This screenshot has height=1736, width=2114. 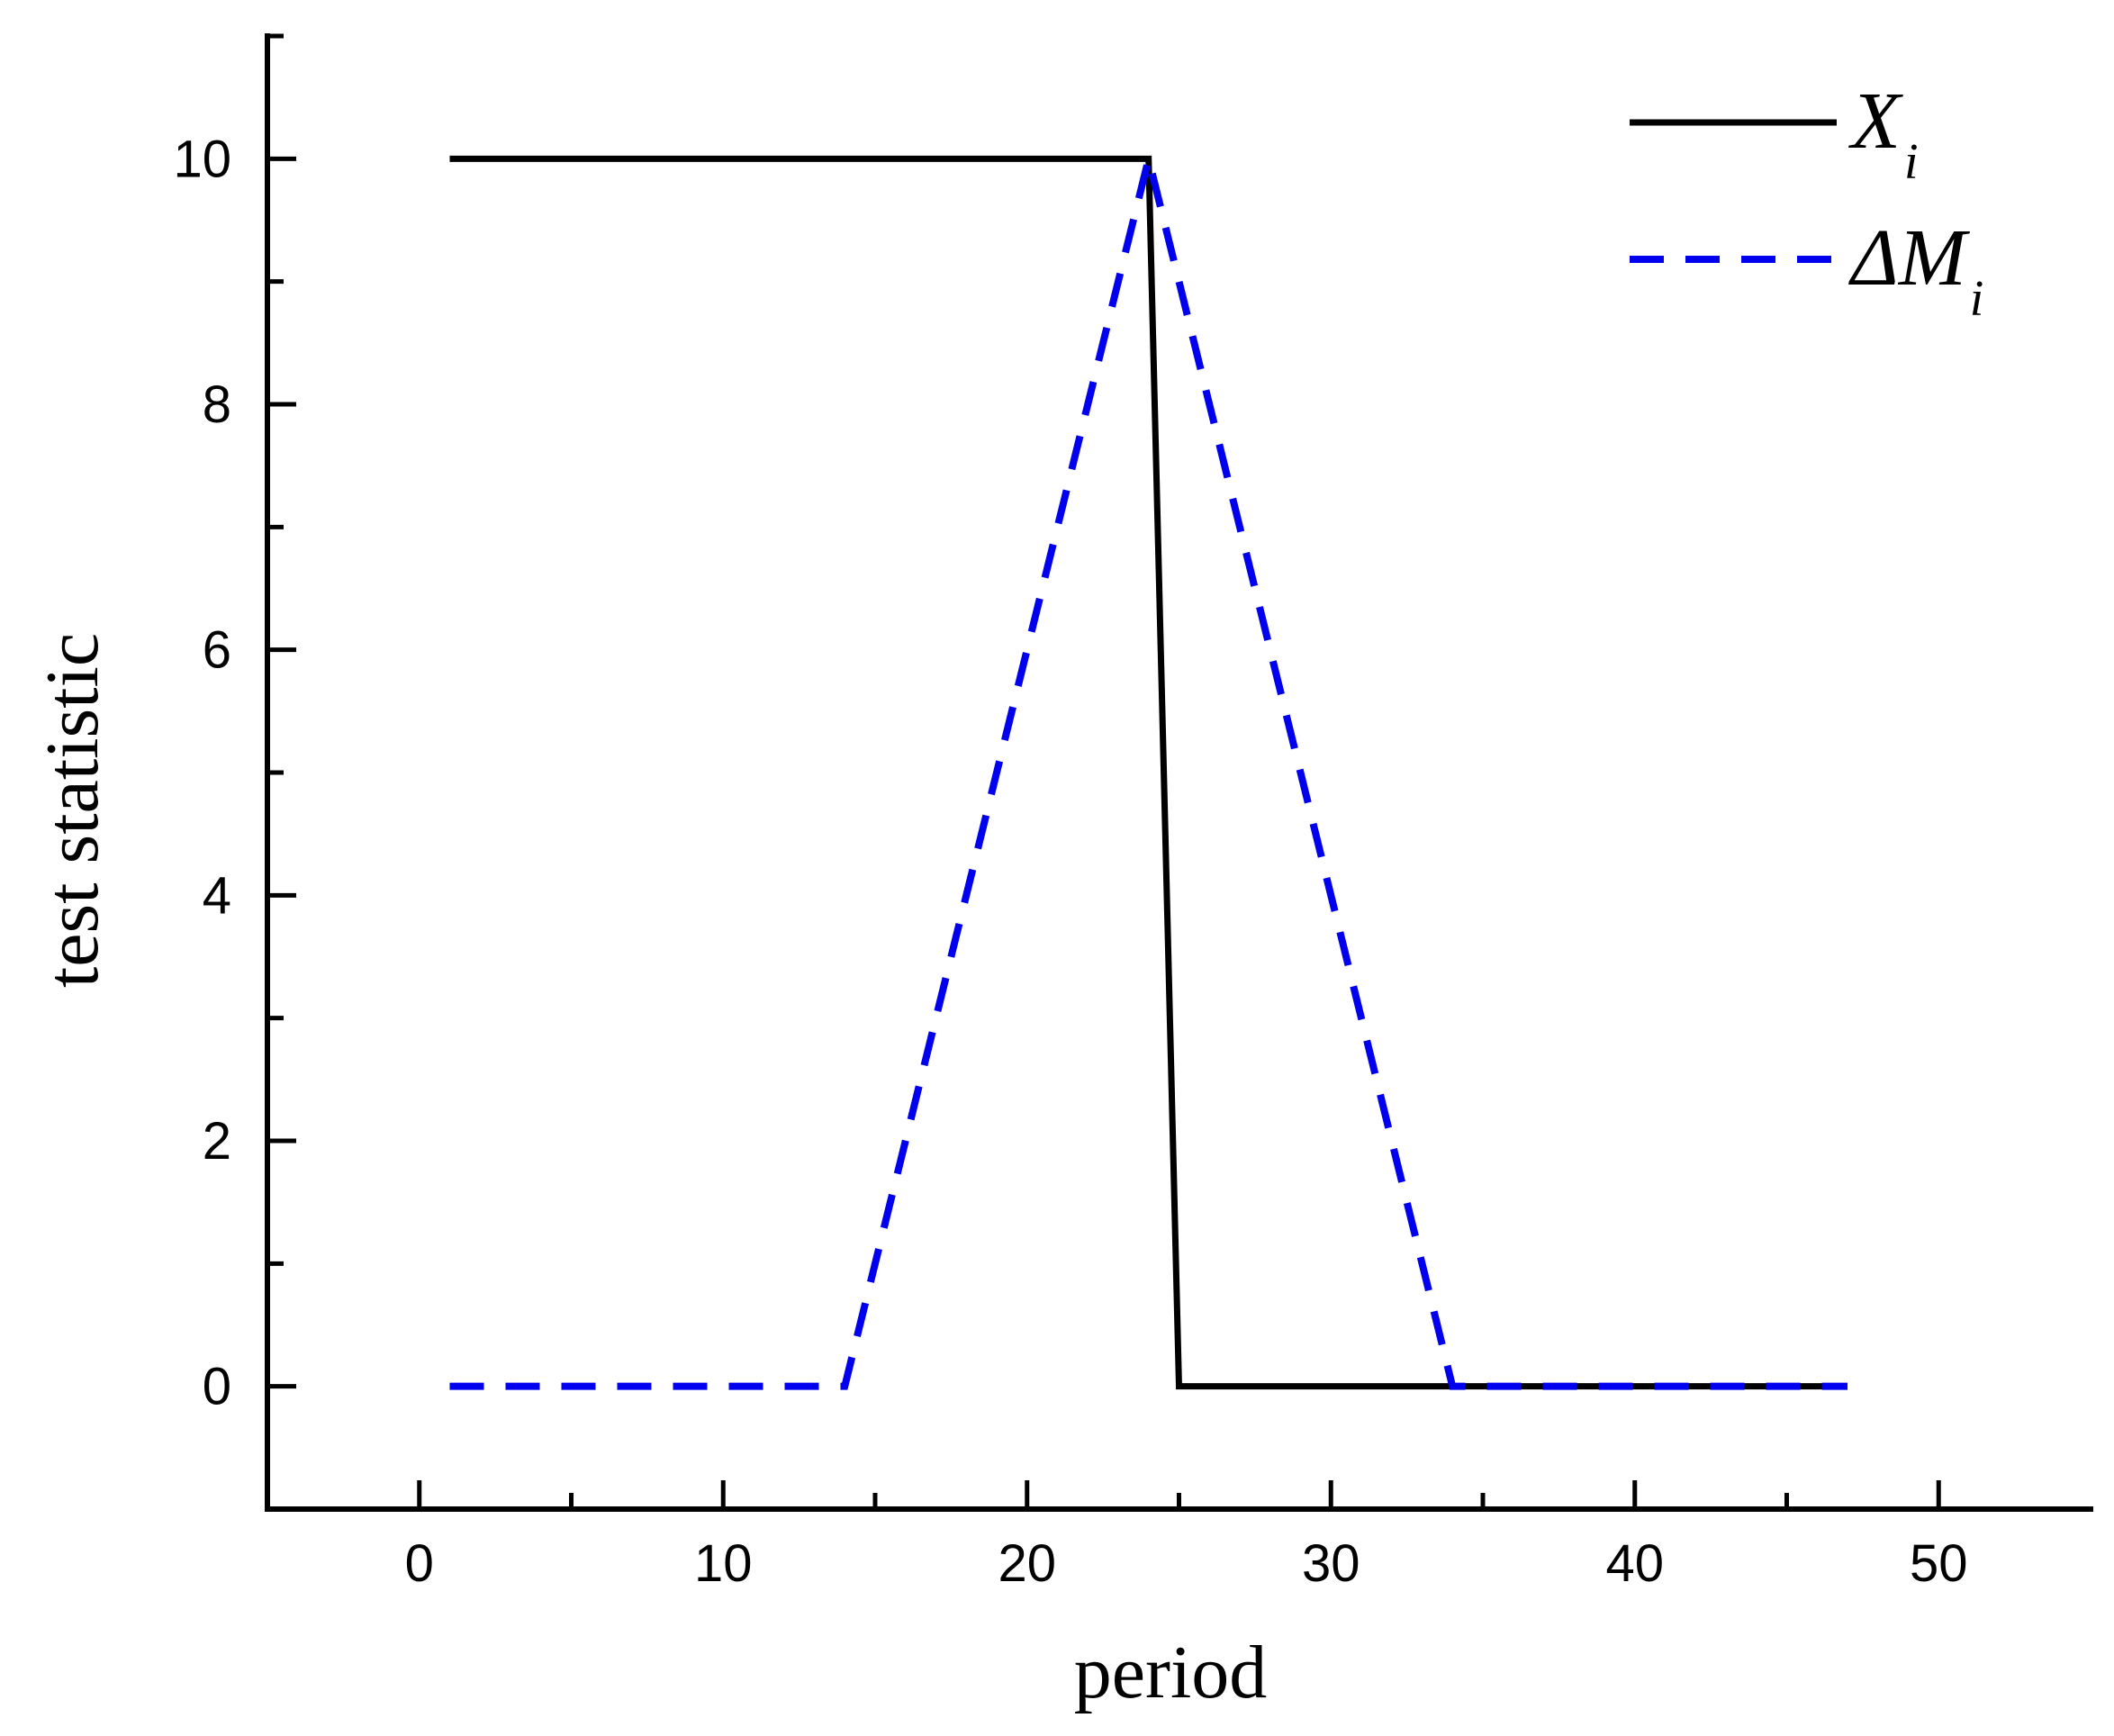 What do you see at coordinates (1634, 1563) in the screenshot?
I see `x-tick-label: 40` at bounding box center [1634, 1563].